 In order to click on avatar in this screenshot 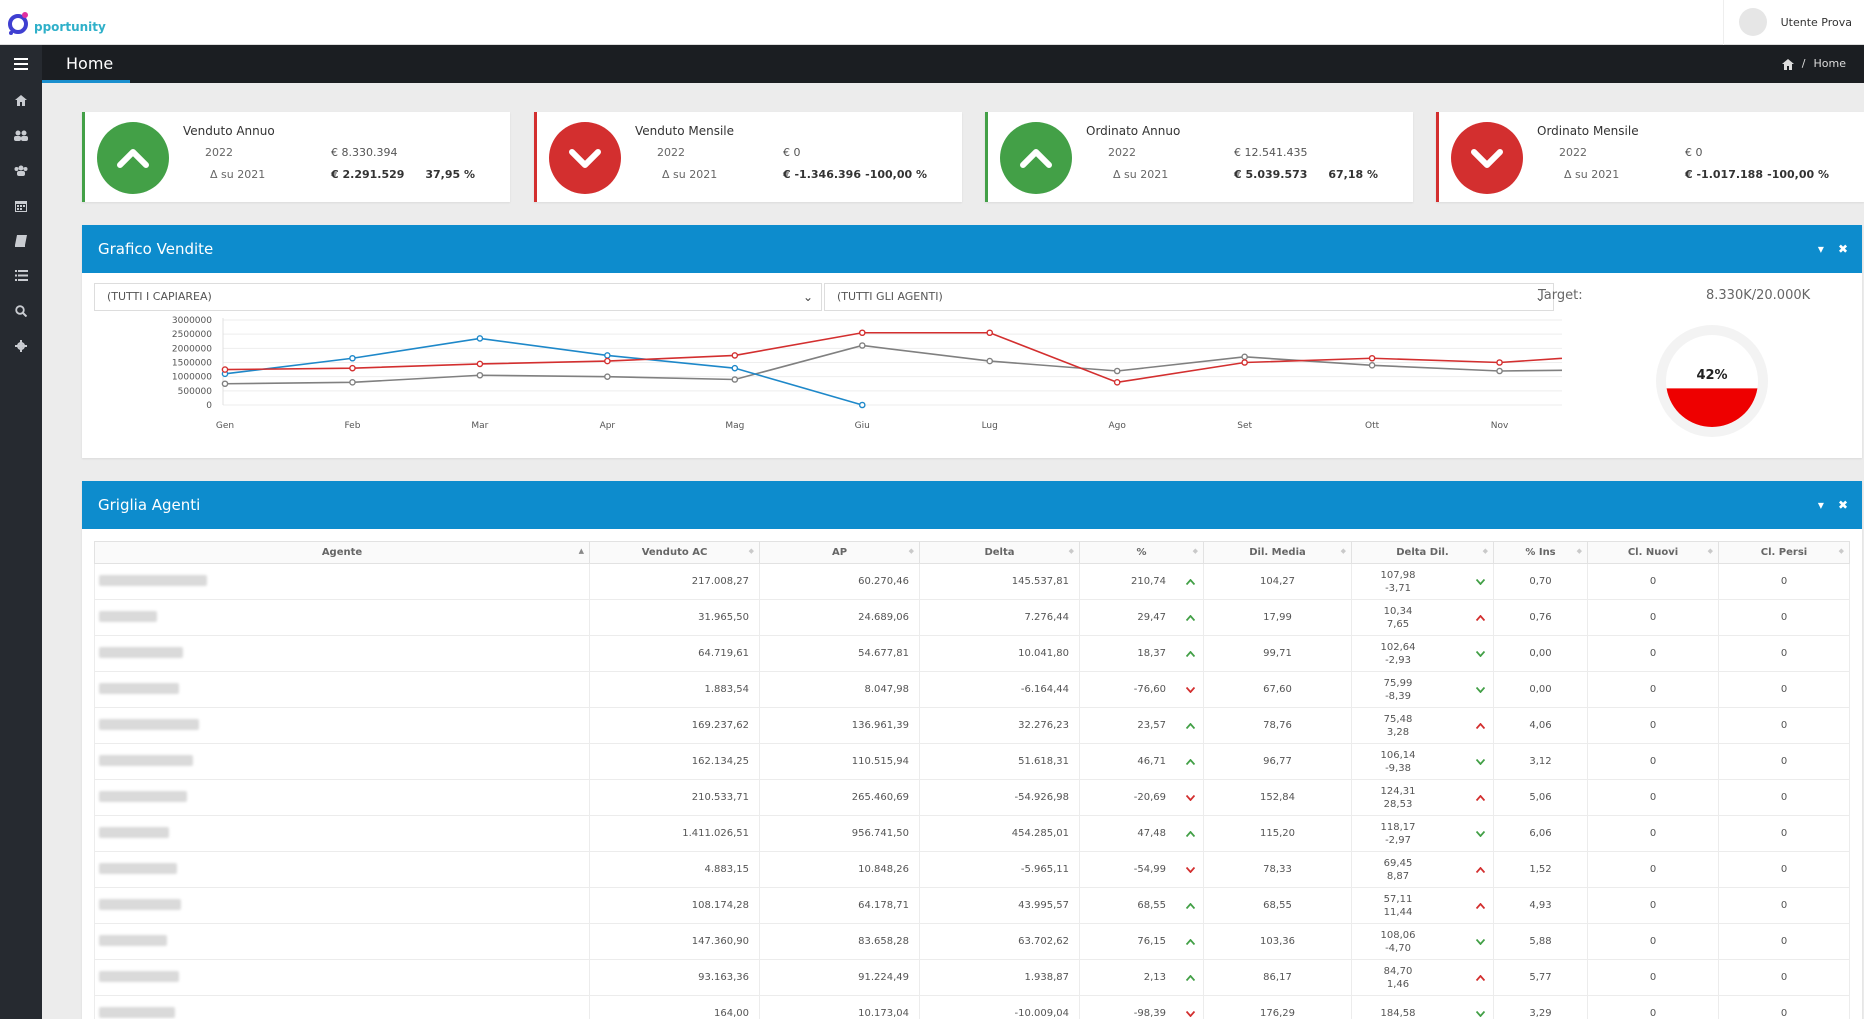, I will do `click(1752, 22)`.